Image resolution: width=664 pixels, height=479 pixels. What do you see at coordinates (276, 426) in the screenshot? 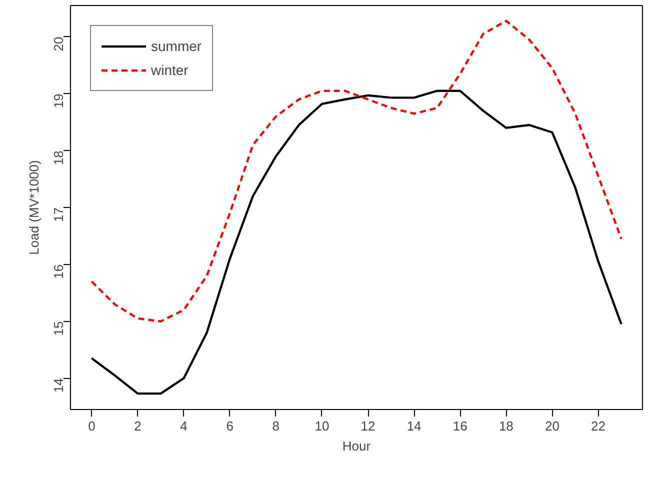
I see `x-tick-label: 8` at bounding box center [276, 426].